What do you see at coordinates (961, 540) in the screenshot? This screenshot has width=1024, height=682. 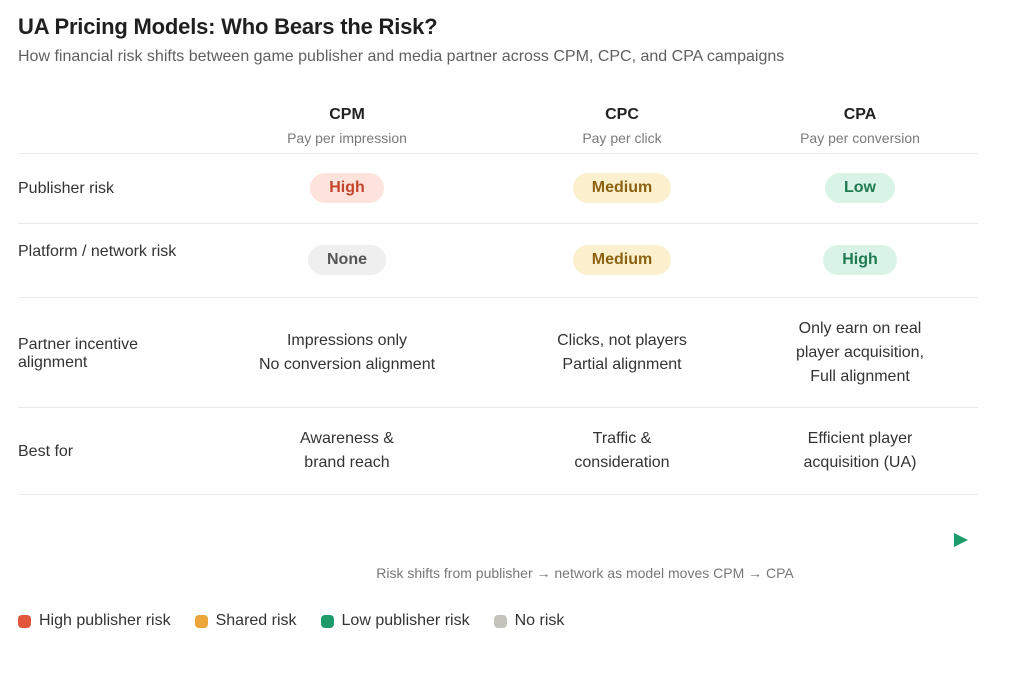 I see `arrow-head` at bounding box center [961, 540].